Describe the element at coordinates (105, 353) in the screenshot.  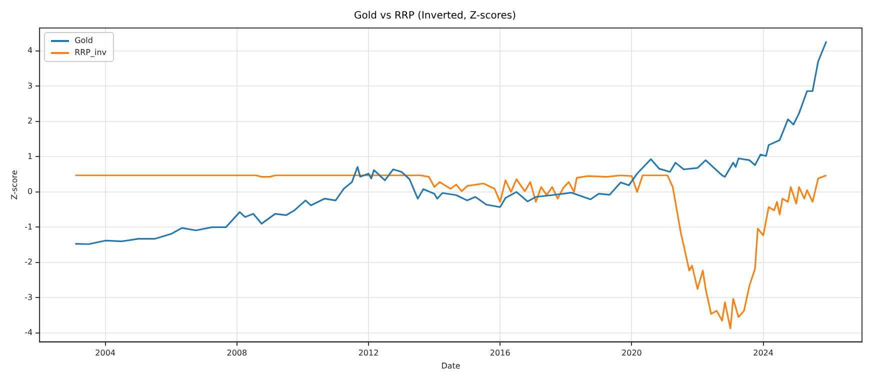
I see `x-tick-label: 2004` at that location.